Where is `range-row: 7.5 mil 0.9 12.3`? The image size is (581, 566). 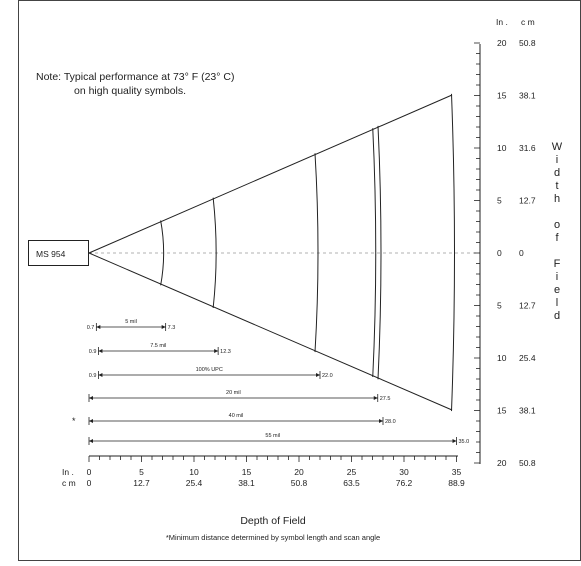 range-row: 7.5 mil 0.9 12.3 is located at coordinates (160, 349).